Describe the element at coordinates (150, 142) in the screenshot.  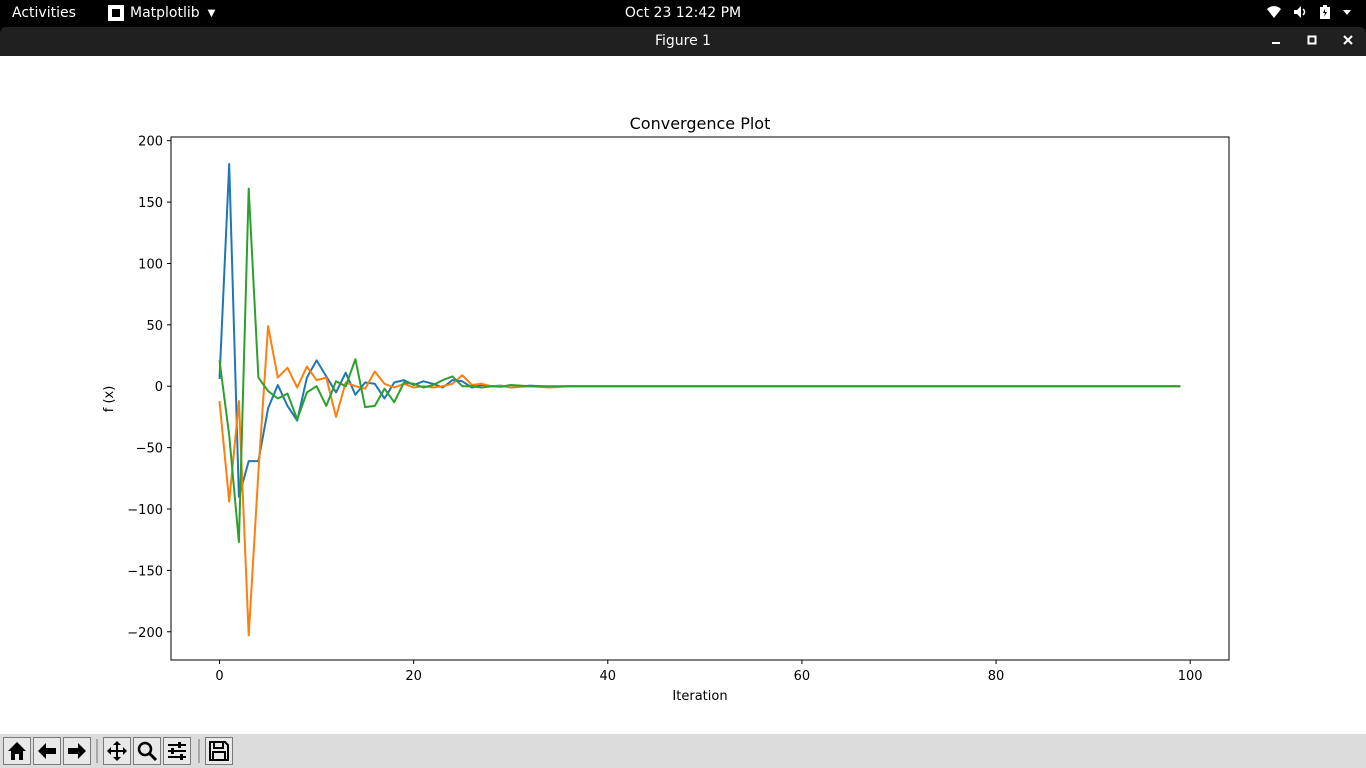
I see `y-tick-label: 200` at that location.